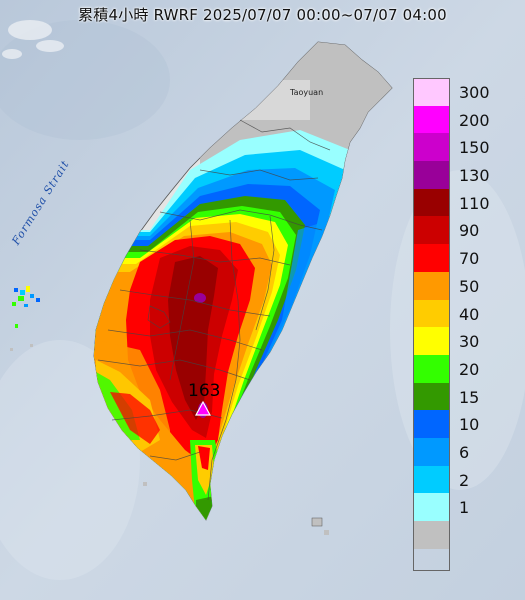 Image resolution: width=525 pixels, height=600 pixels. I want to click on legend-row: 150, so click(464, 147).